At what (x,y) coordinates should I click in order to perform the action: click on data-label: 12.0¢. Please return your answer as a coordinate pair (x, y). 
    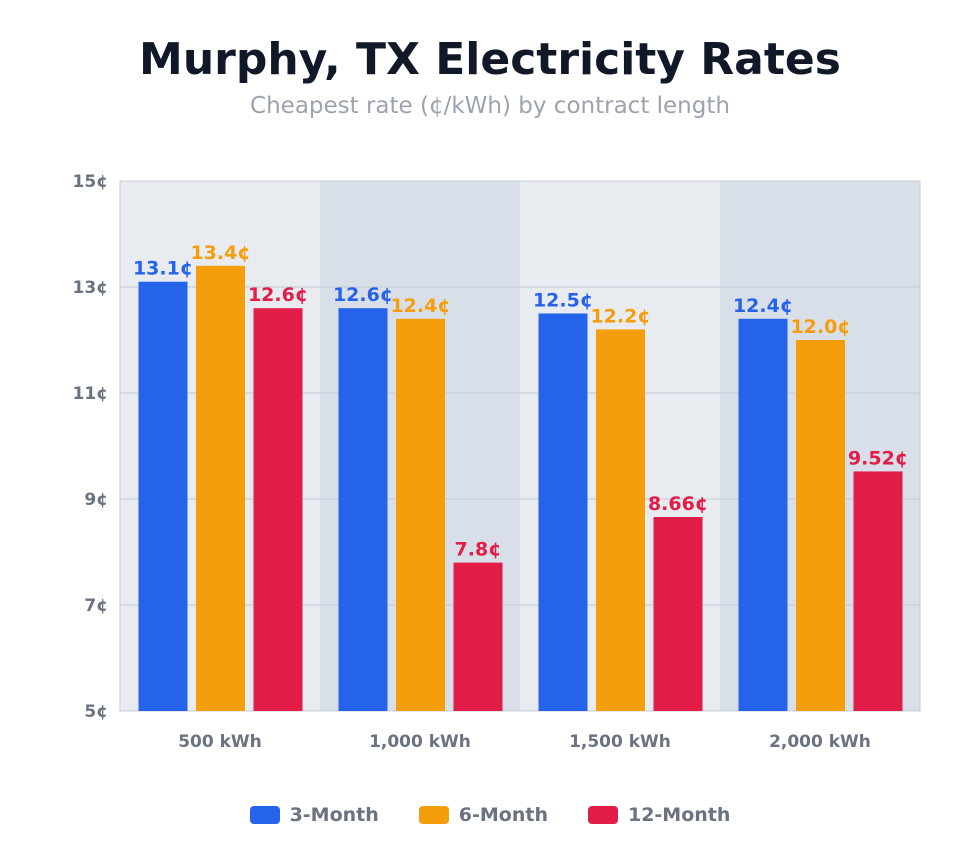
    Looking at the image, I should click on (820, 327).